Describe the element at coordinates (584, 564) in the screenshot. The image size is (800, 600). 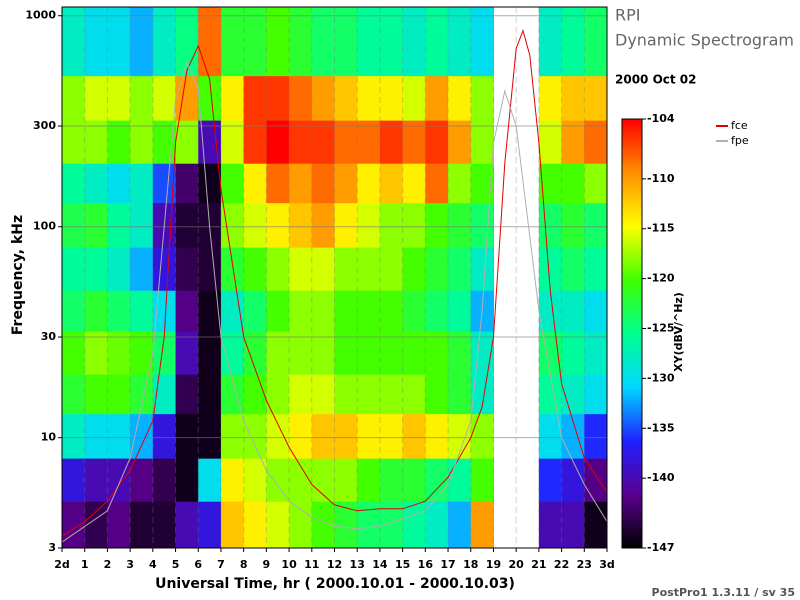
I see `x-tick-label: 23` at that location.